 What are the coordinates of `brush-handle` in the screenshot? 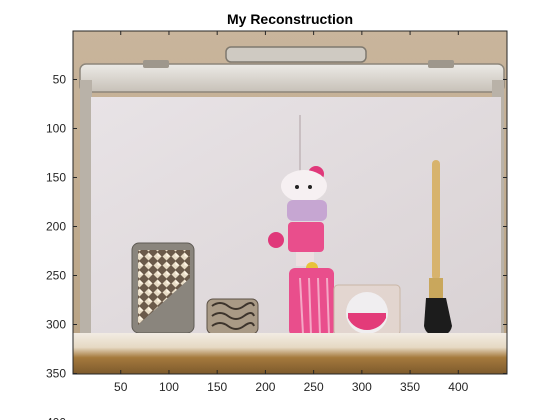 It's located at (436, 220).